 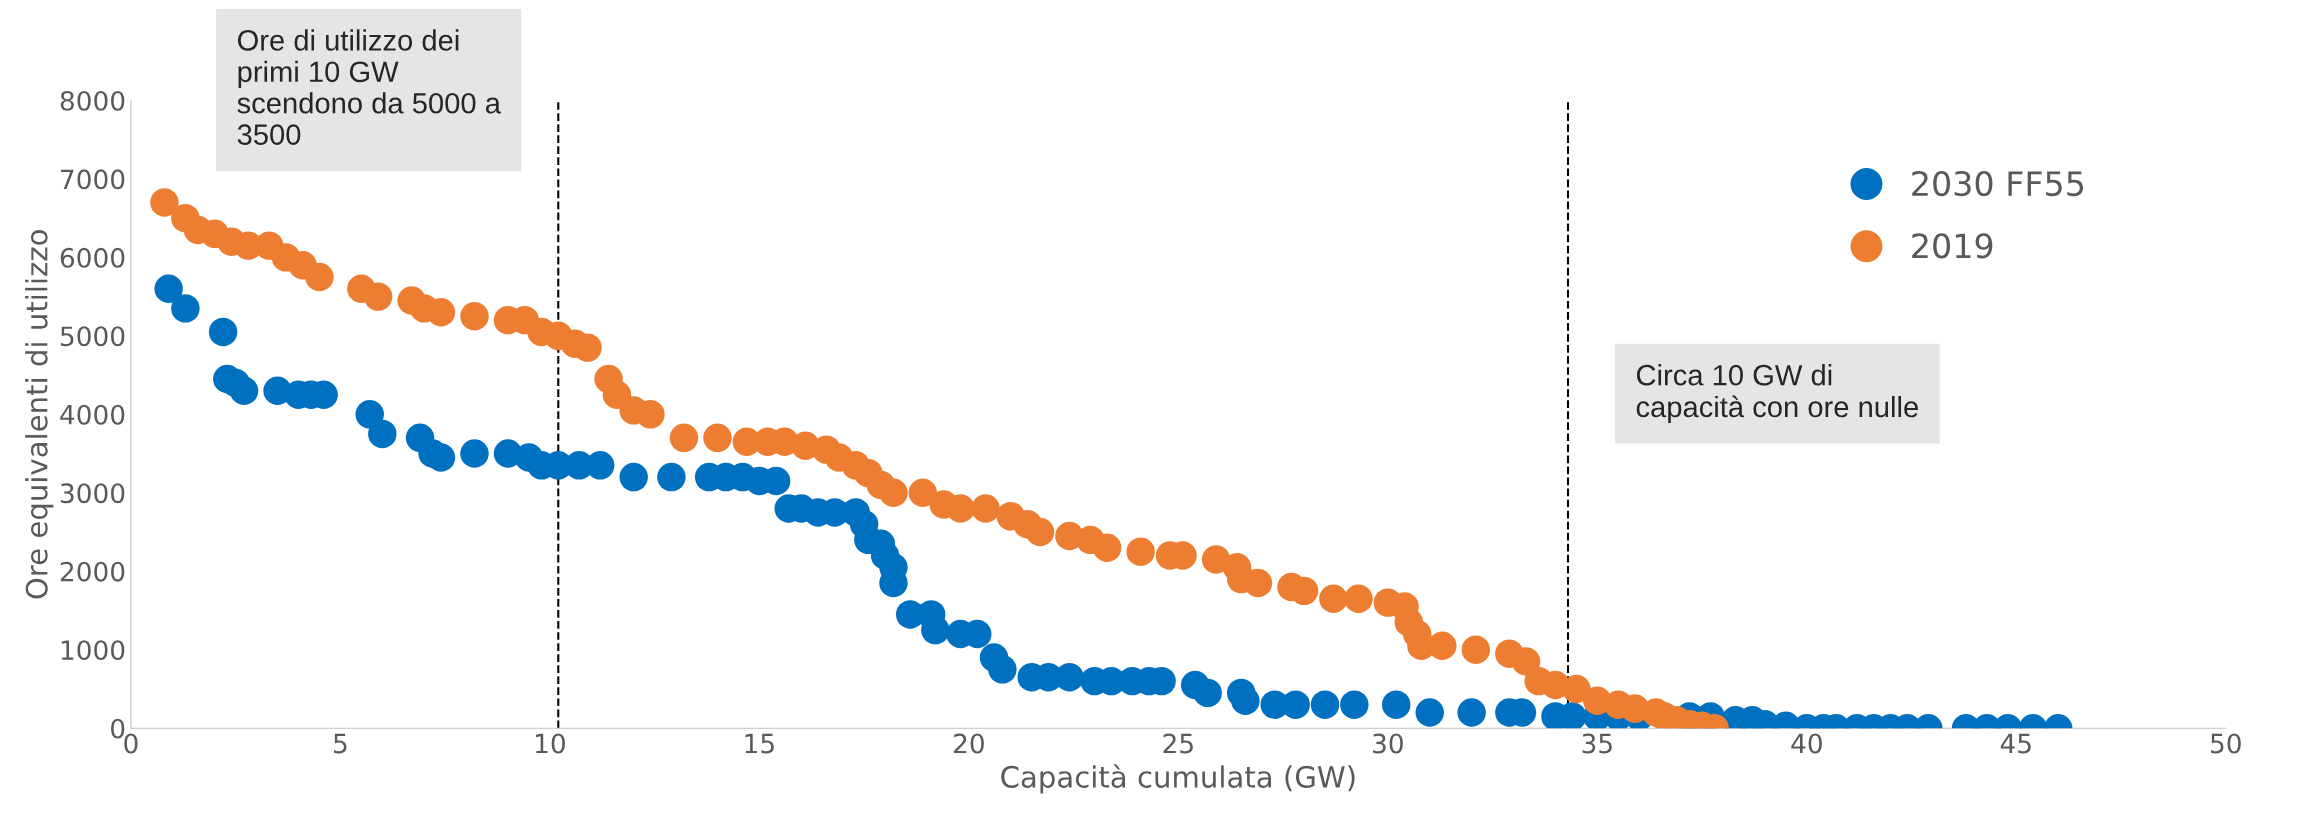 I want to click on y-tick-label: 4000, so click(x=92, y=414).